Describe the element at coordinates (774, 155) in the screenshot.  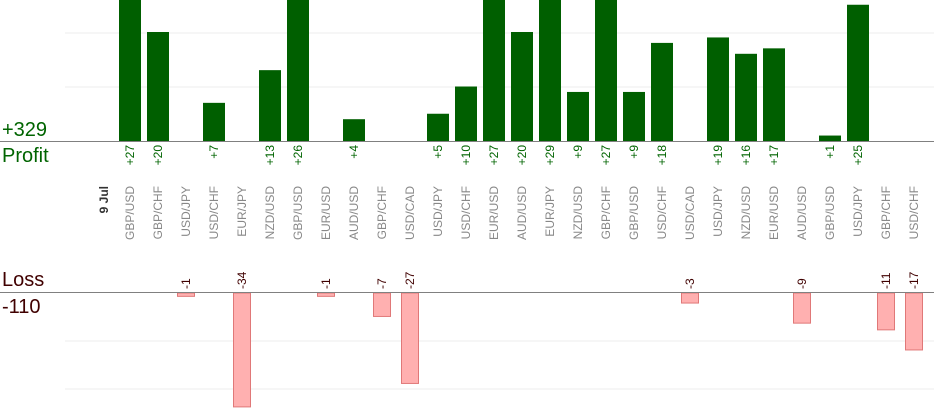
I see `profit-value-label: +17` at that location.